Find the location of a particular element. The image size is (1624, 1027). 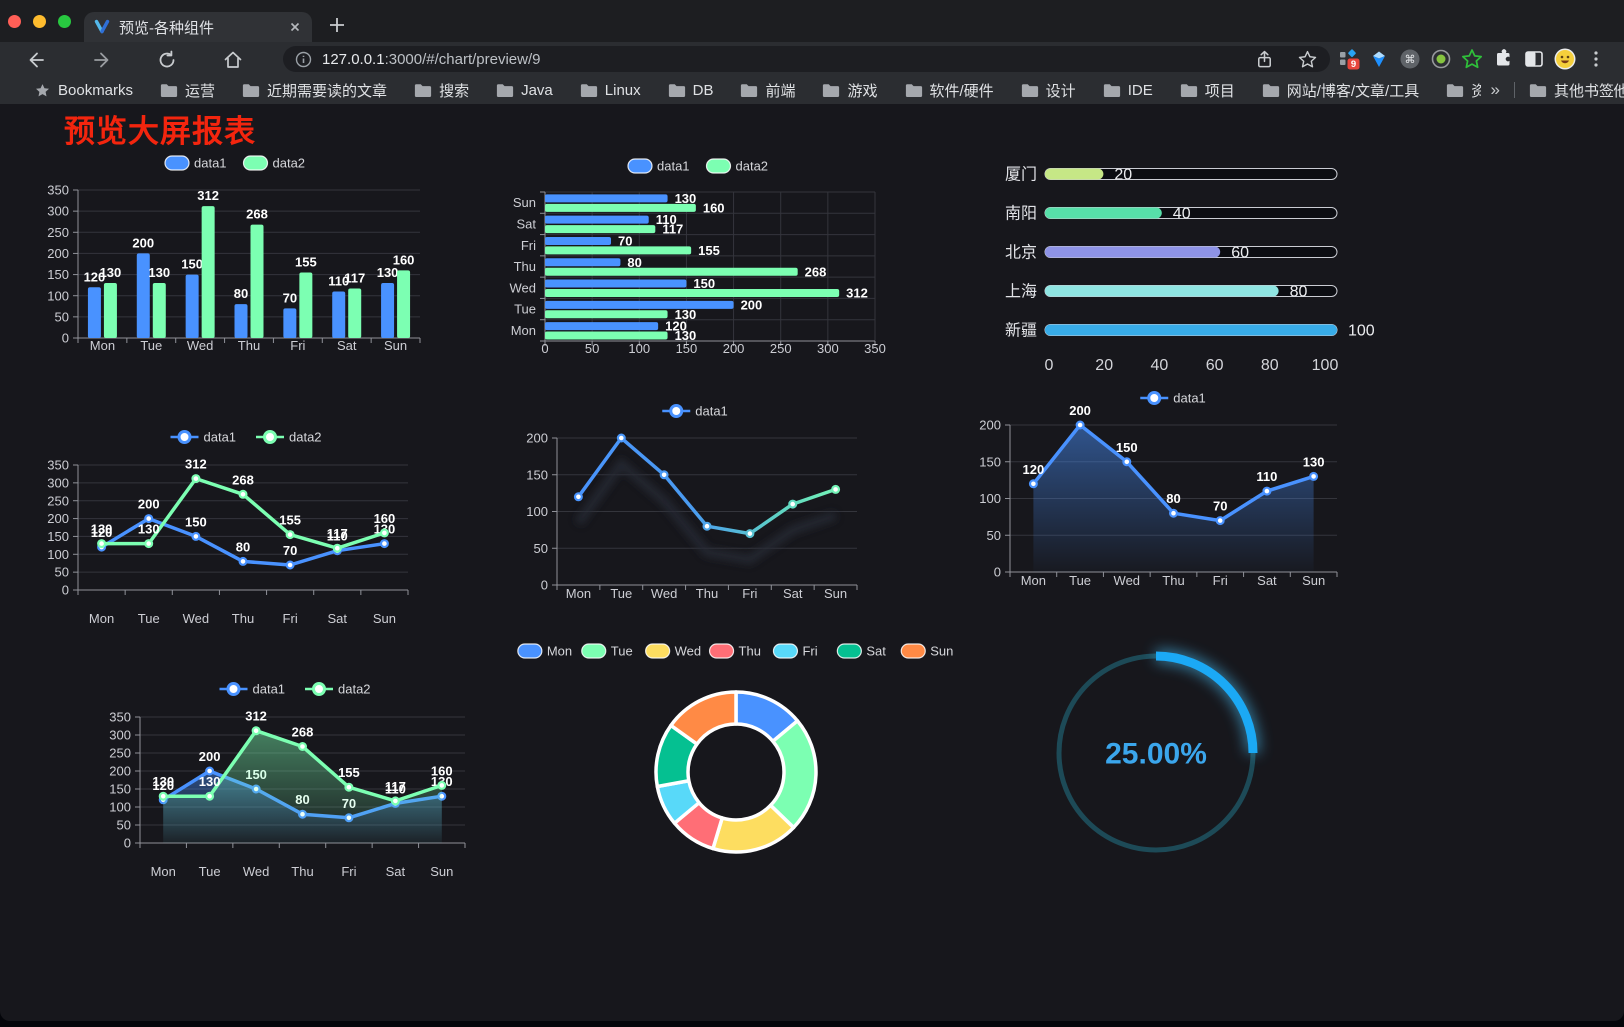

bookmark-folder-item: 游戏 is located at coordinates (850, 90).